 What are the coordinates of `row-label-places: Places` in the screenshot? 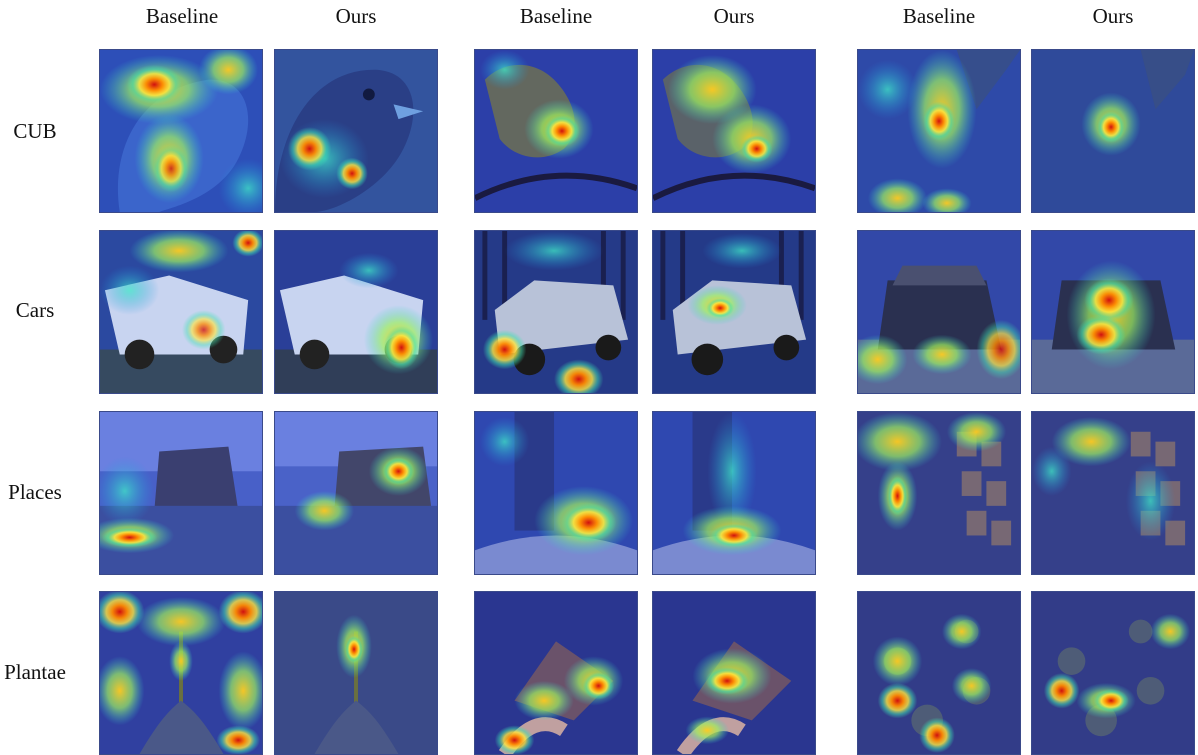 It's located at (35, 492).